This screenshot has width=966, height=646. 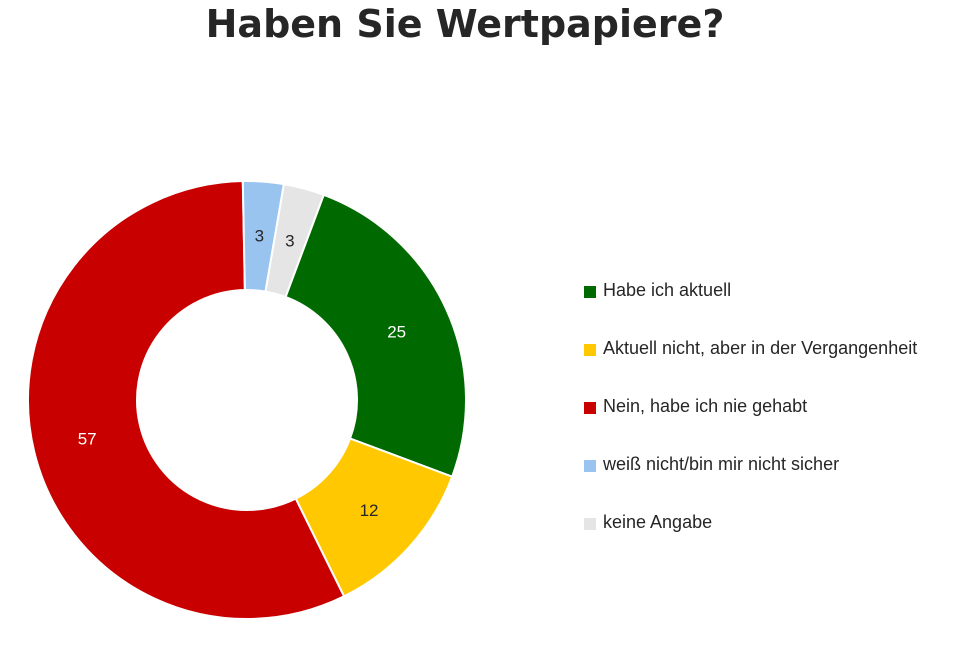 I want to click on legend-item-0: Habe ich aktuell, so click(x=769, y=309).